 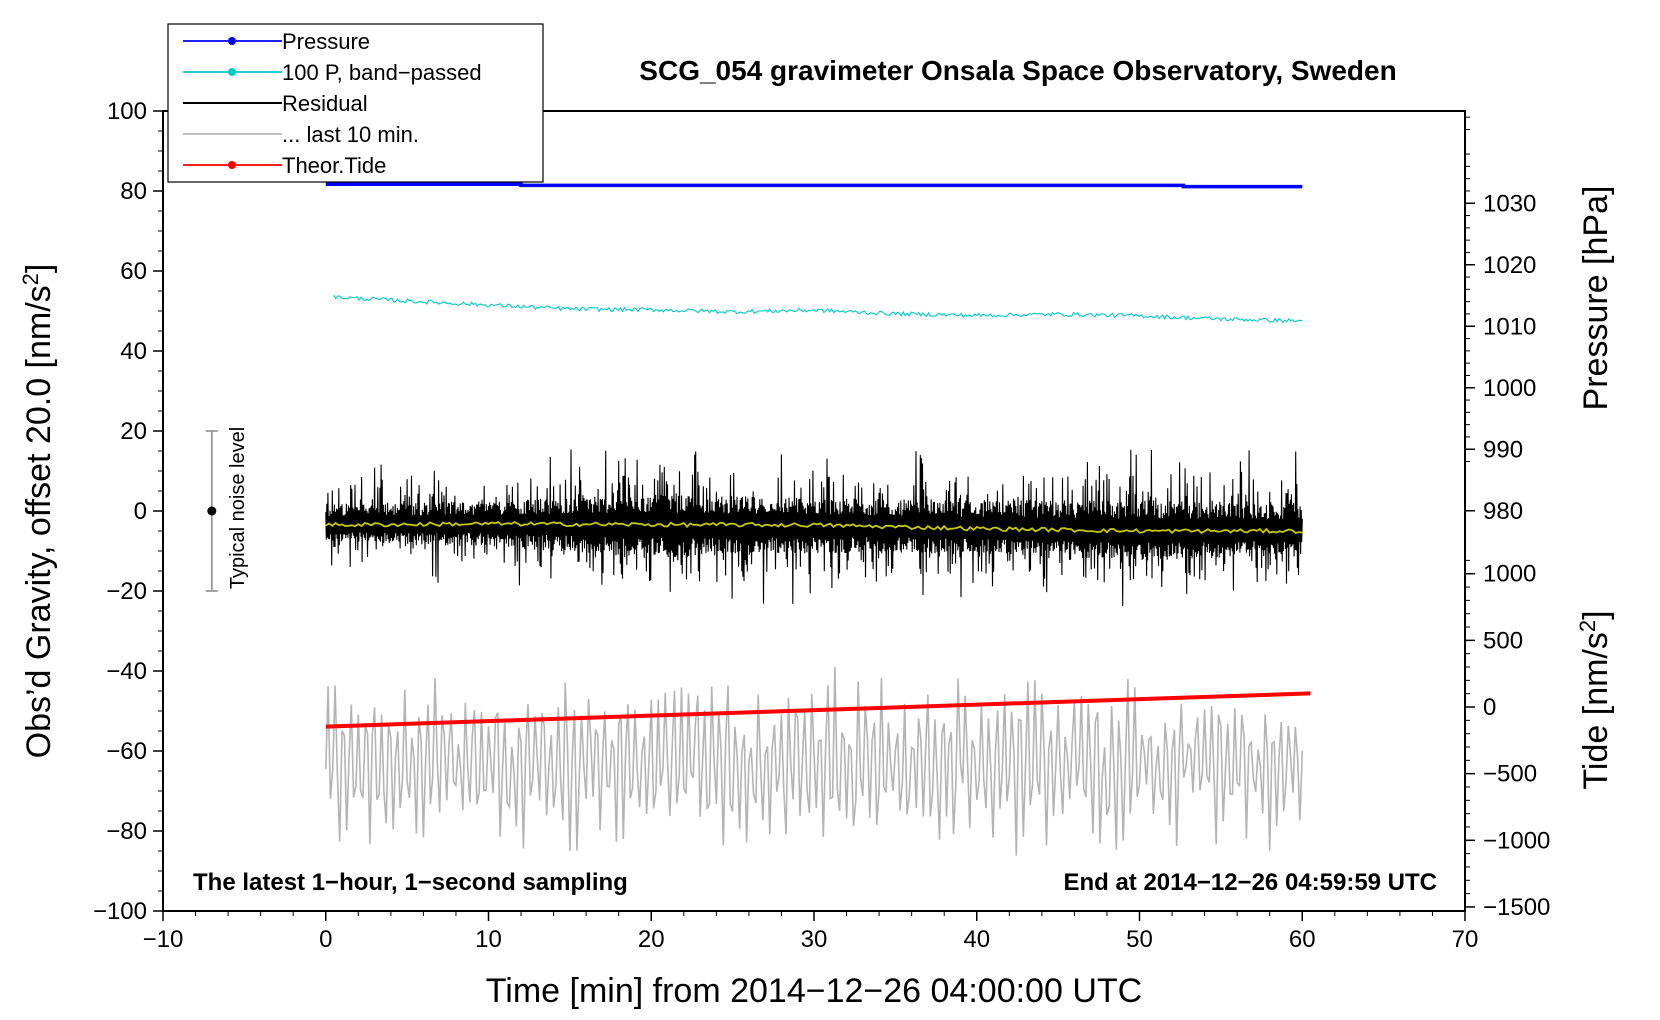 What do you see at coordinates (1139, 939) in the screenshot?
I see `x-tick-label: 50` at bounding box center [1139, 939].